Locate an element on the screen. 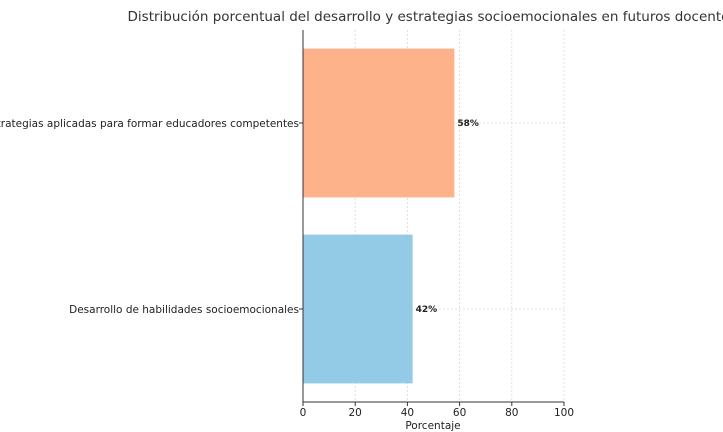  x-axis-title: Porcentaje is located at coordinates (432, 426).